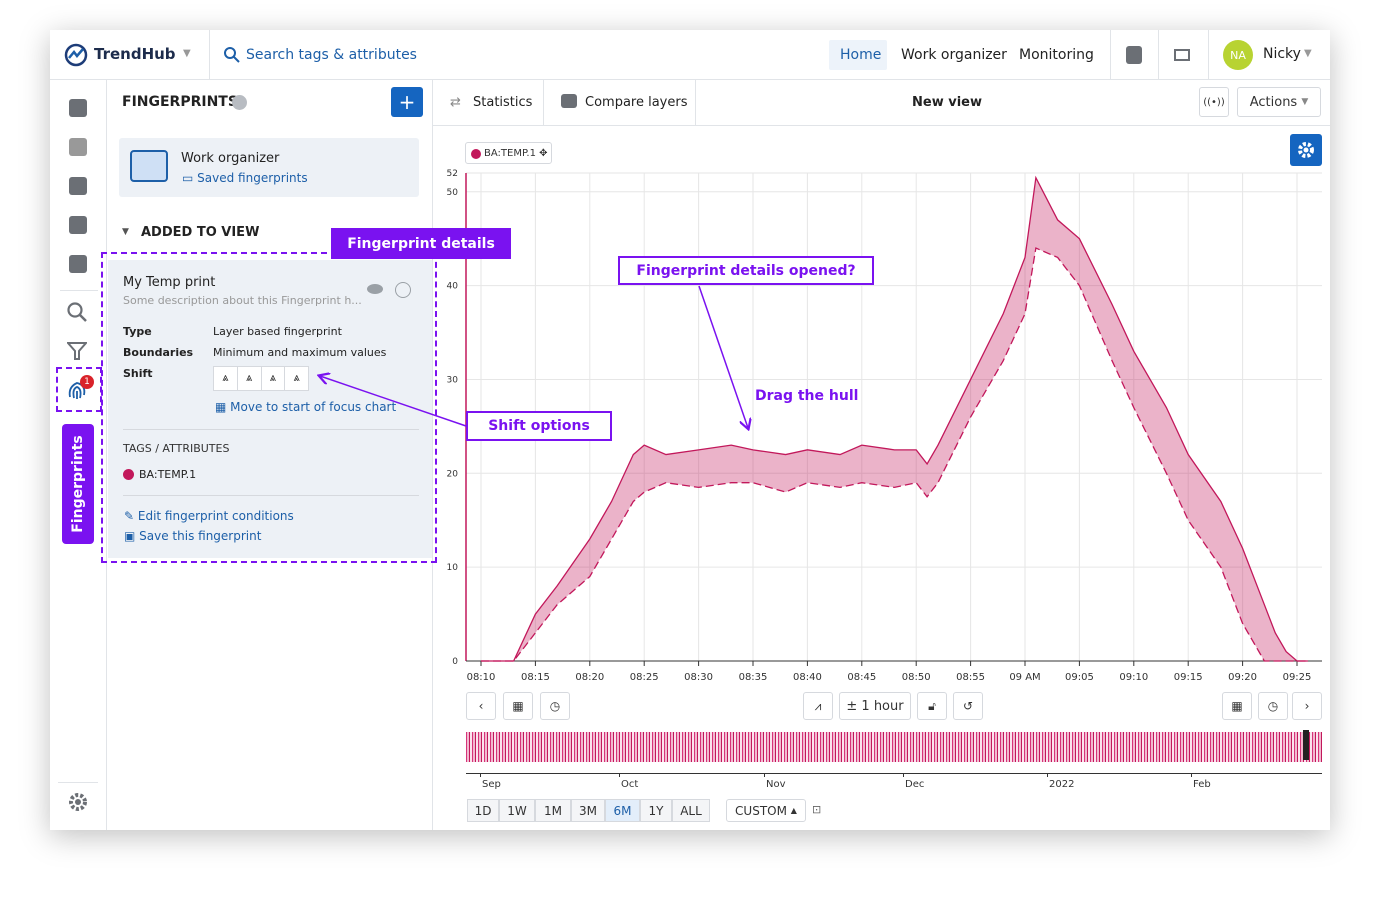  Describe the element at coordinates (215, 516) in the screenshot. I see `edit-link-text: Edit fingerprint conditions` at that location.